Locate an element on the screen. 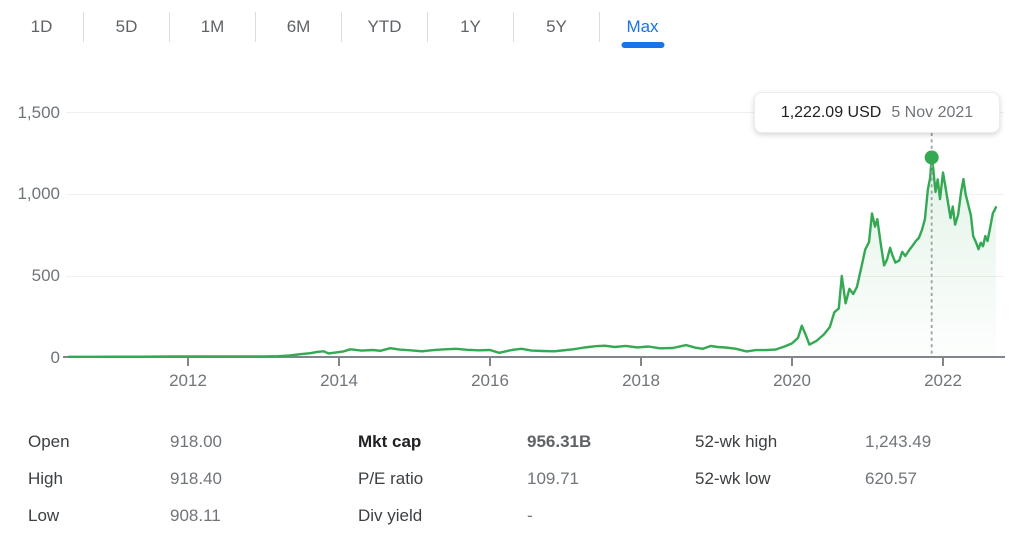 This screenshot has width=1024, height=548. x-axis-label: 2012 is located at coordinates (188, 380).